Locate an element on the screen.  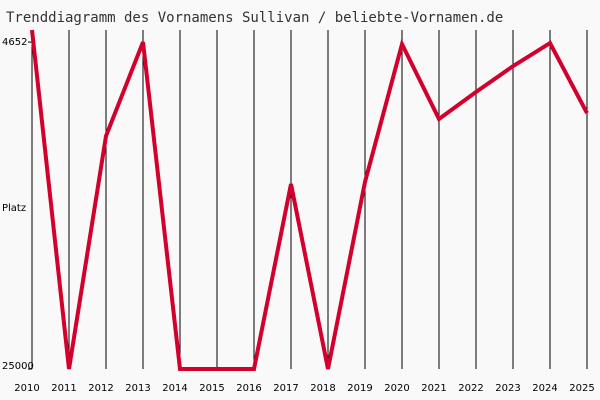
x-tick-label: 2020 is located at coordinates (396, 388).